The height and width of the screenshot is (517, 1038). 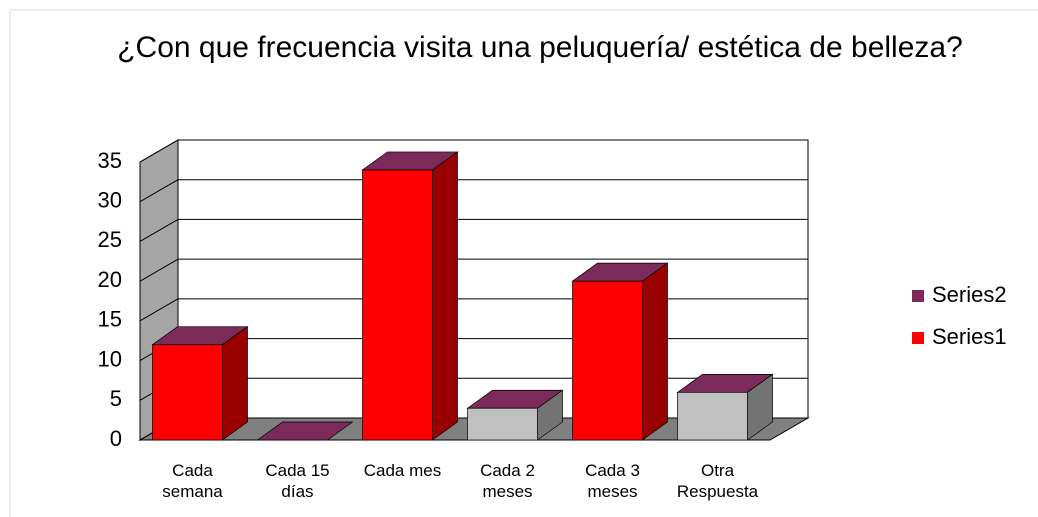 What do you see at coordinates (110, 160) in the screenshot?
I see `y-tick-label: 35` at bounding box center [110, 160].